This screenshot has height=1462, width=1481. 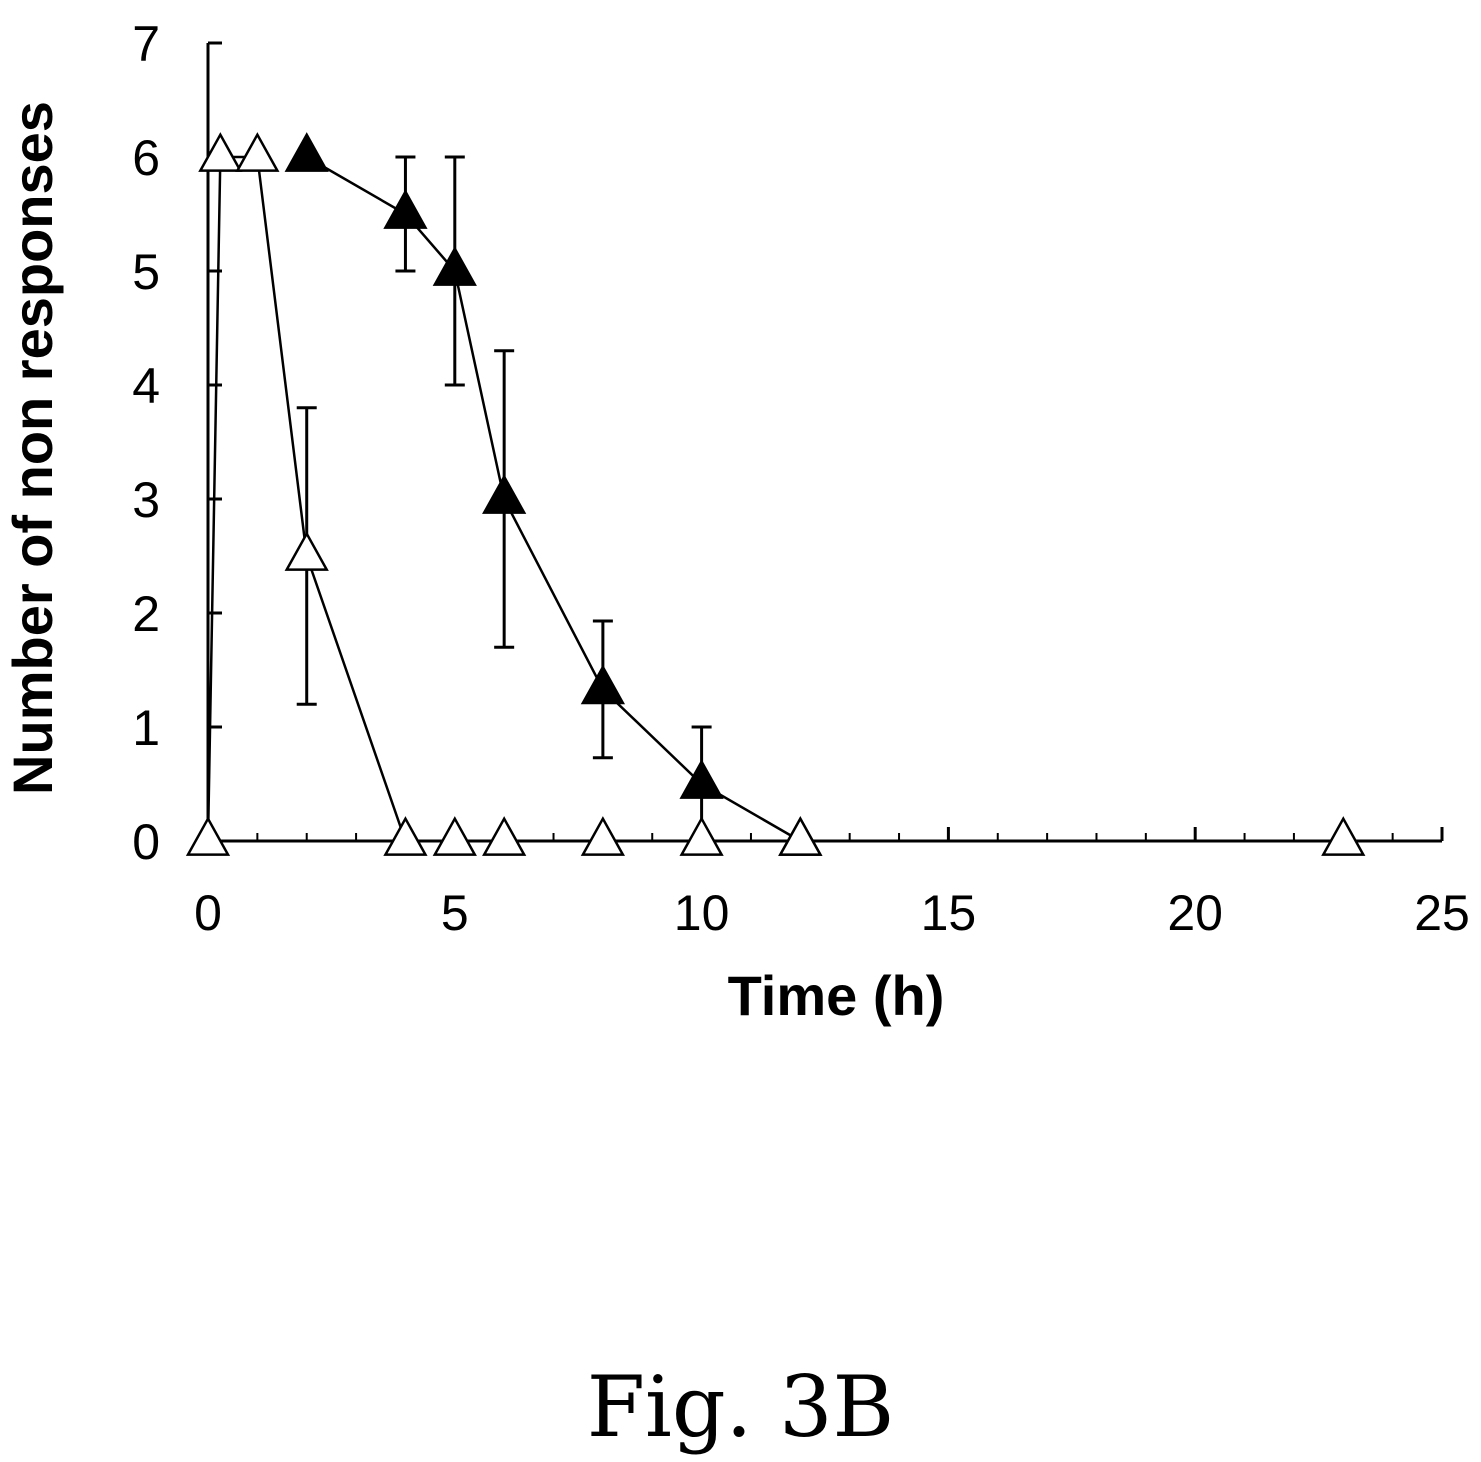 What do you see at coordinates (146, 386) in the screenshot?
I see `y-tick-label: 4` at bounding box center [146, 386].